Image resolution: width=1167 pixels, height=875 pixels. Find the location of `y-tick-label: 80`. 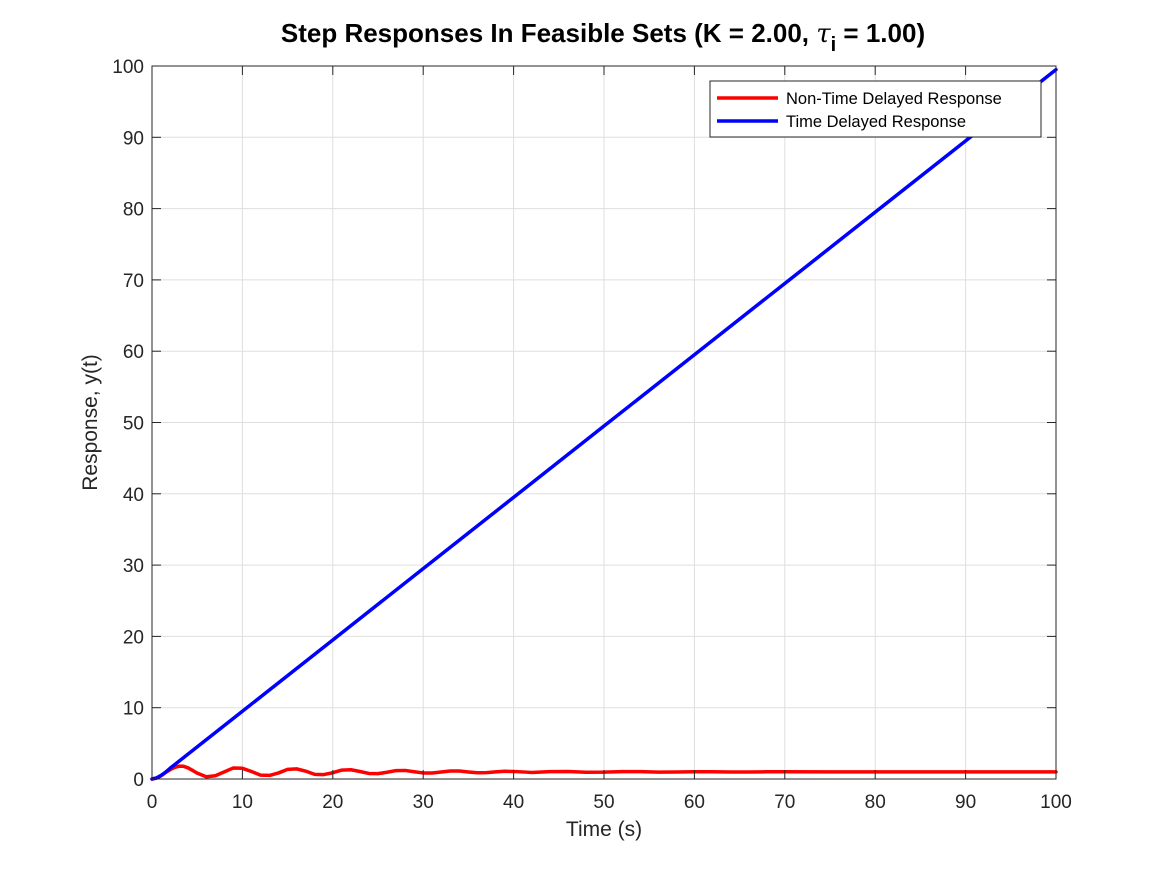

y-tick-label: 80 is located at coordinates (133, 210).